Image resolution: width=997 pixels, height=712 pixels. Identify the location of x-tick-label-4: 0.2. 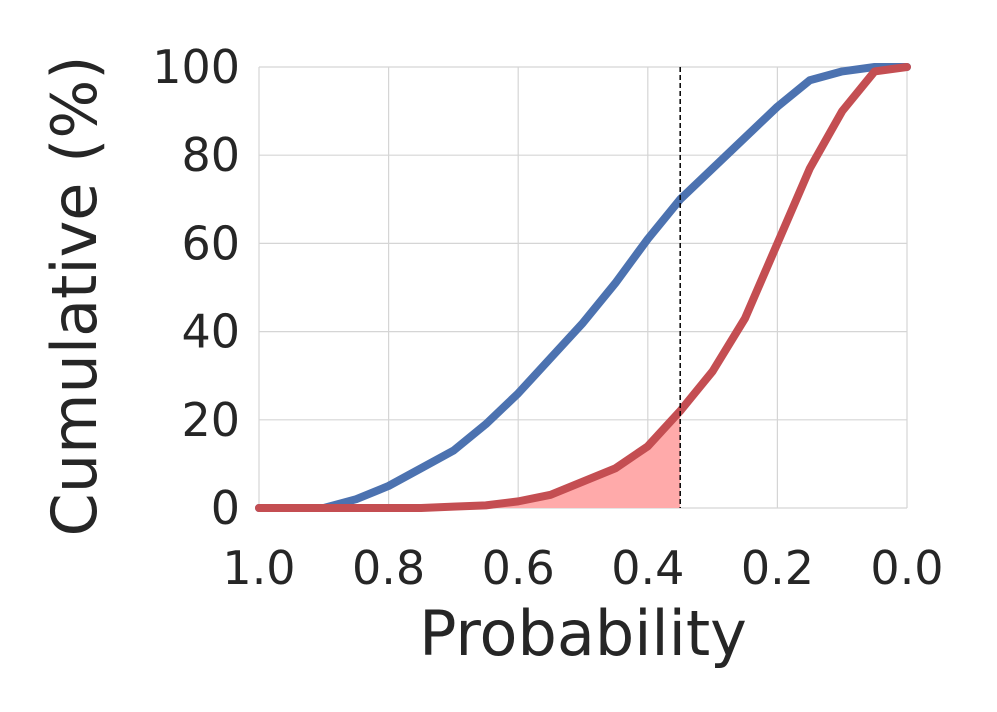
(777, 568).